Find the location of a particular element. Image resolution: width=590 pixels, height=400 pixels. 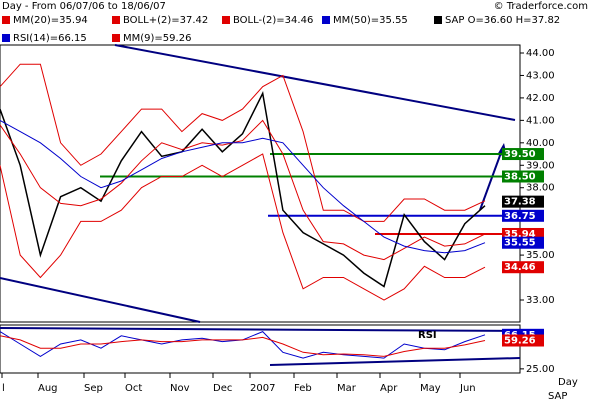

price-box-label: 35.94 is located at coordinates (520, 234).